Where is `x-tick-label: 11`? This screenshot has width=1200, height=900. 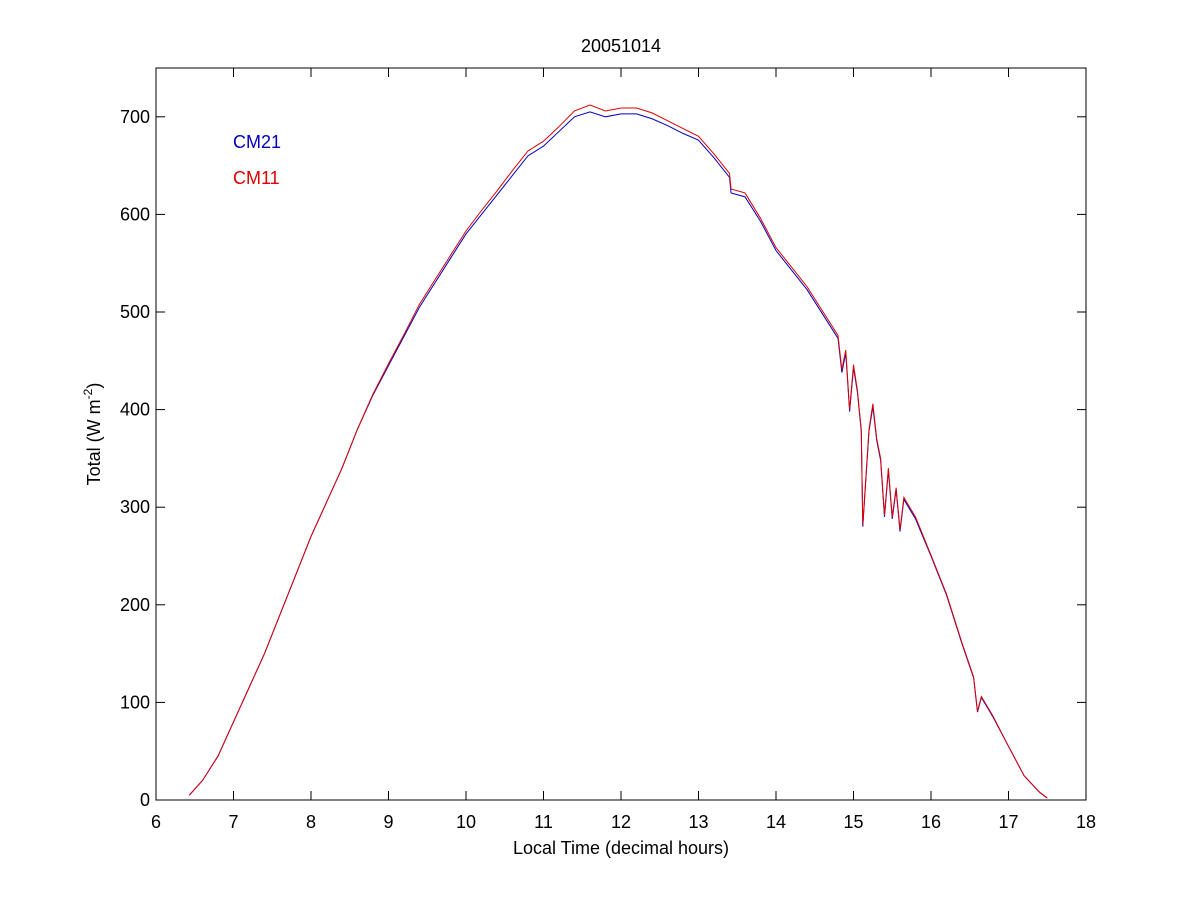
x-tick-label: 11 is located at coordinates (543, 822).